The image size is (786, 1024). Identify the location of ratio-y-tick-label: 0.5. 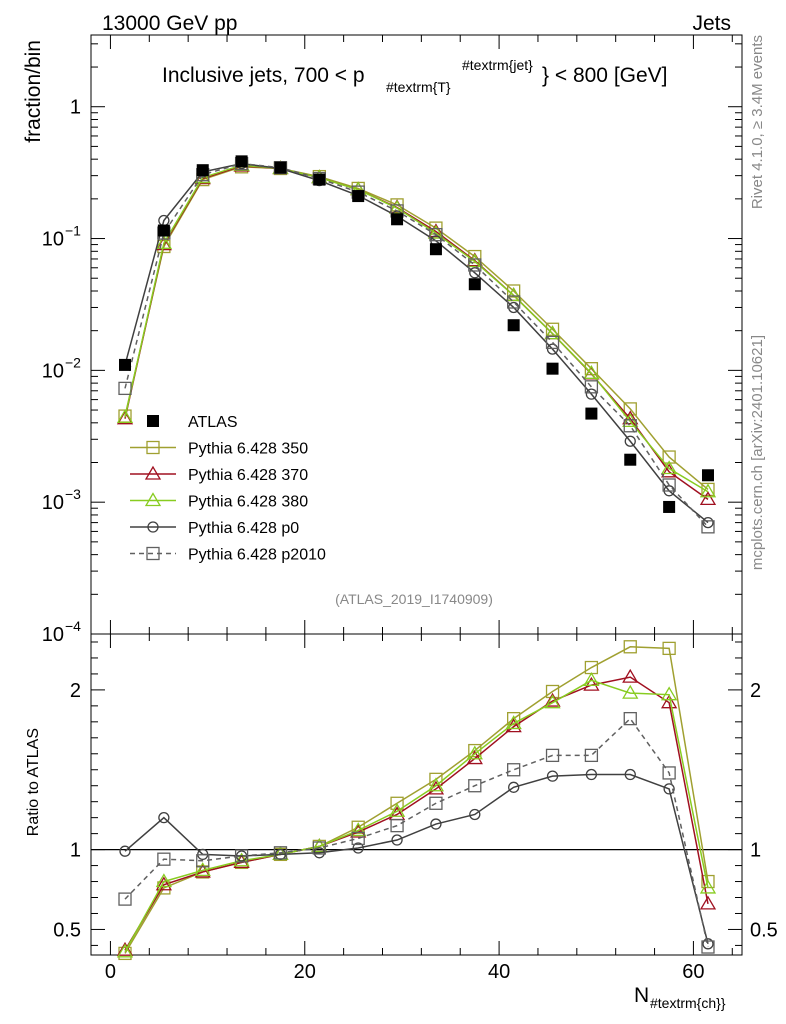
(67, 930).